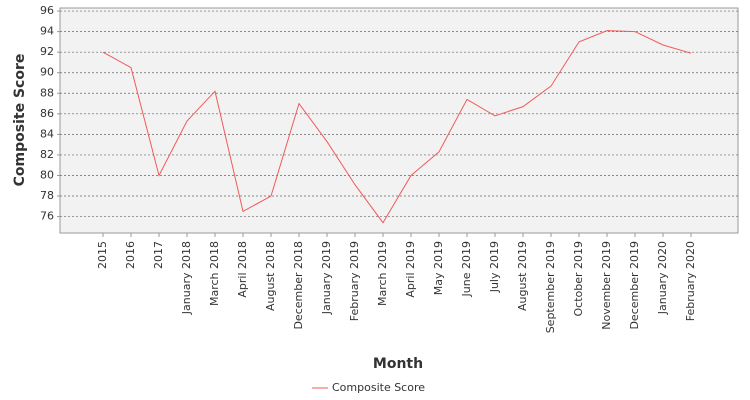 The height and width of the screenshot is (400, 750). Describe the element at coordinates (47, 195) in the screenshot. I see `y-tick-label: 78` at that location.